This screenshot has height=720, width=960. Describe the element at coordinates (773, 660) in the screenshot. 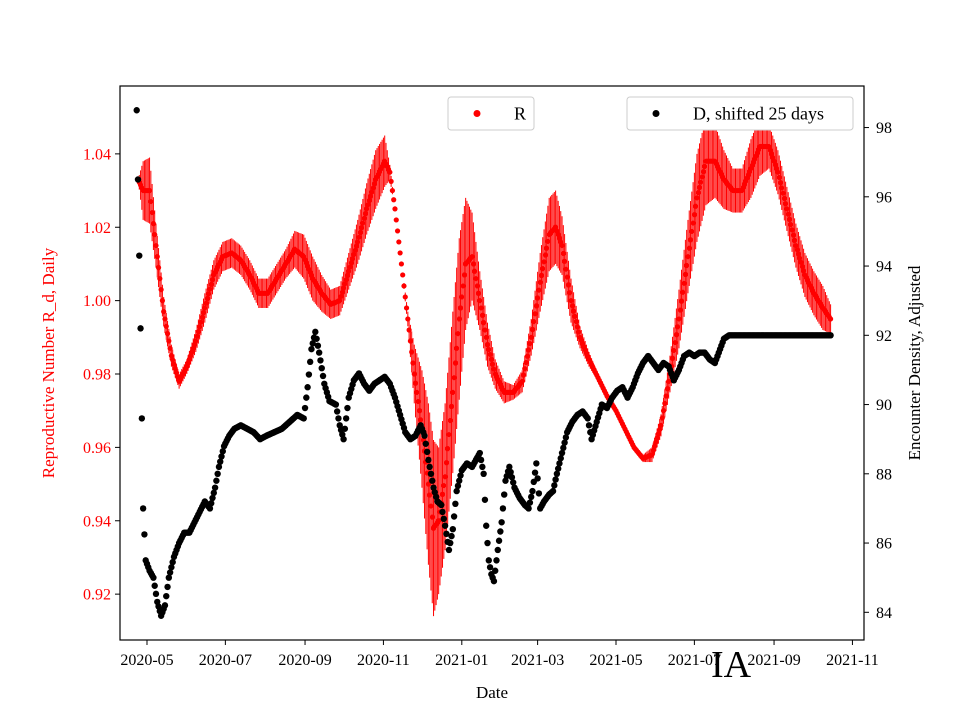

I see `x-tick-label-8: 2021-09` at that location.